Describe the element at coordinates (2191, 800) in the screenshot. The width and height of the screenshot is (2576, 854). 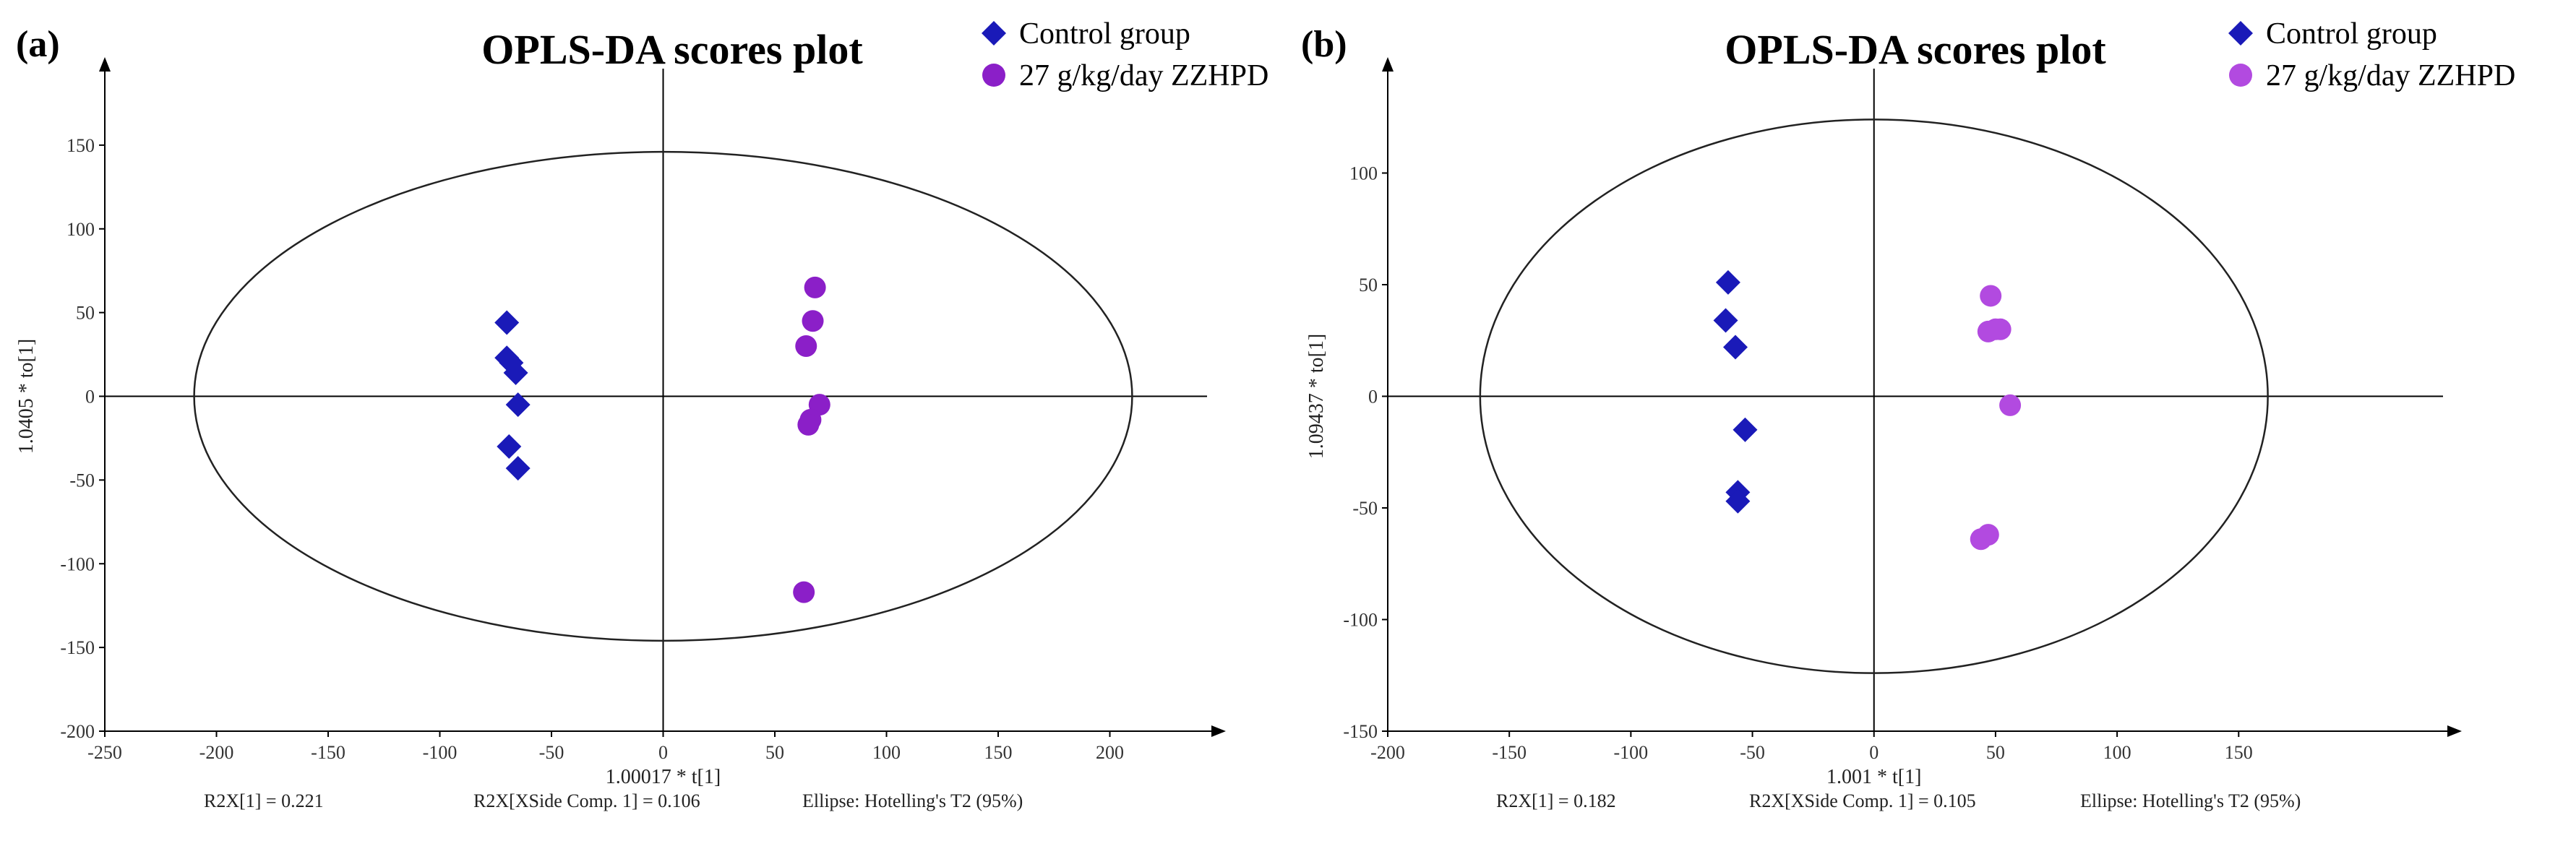
I see `footer-ellipse-note-b: Ellipse: Hotelling's T2 (95%)` at that location.